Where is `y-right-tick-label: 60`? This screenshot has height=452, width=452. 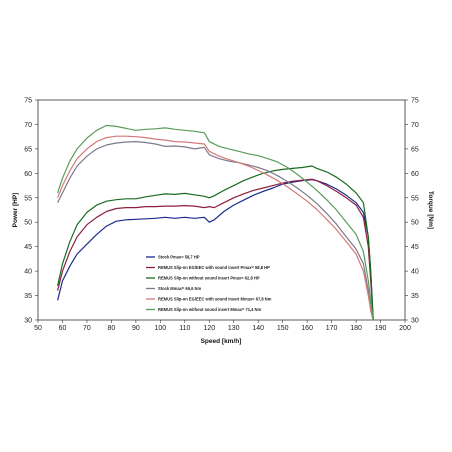 y-right-tick-label: 60 is located at coordinates (415, 174).